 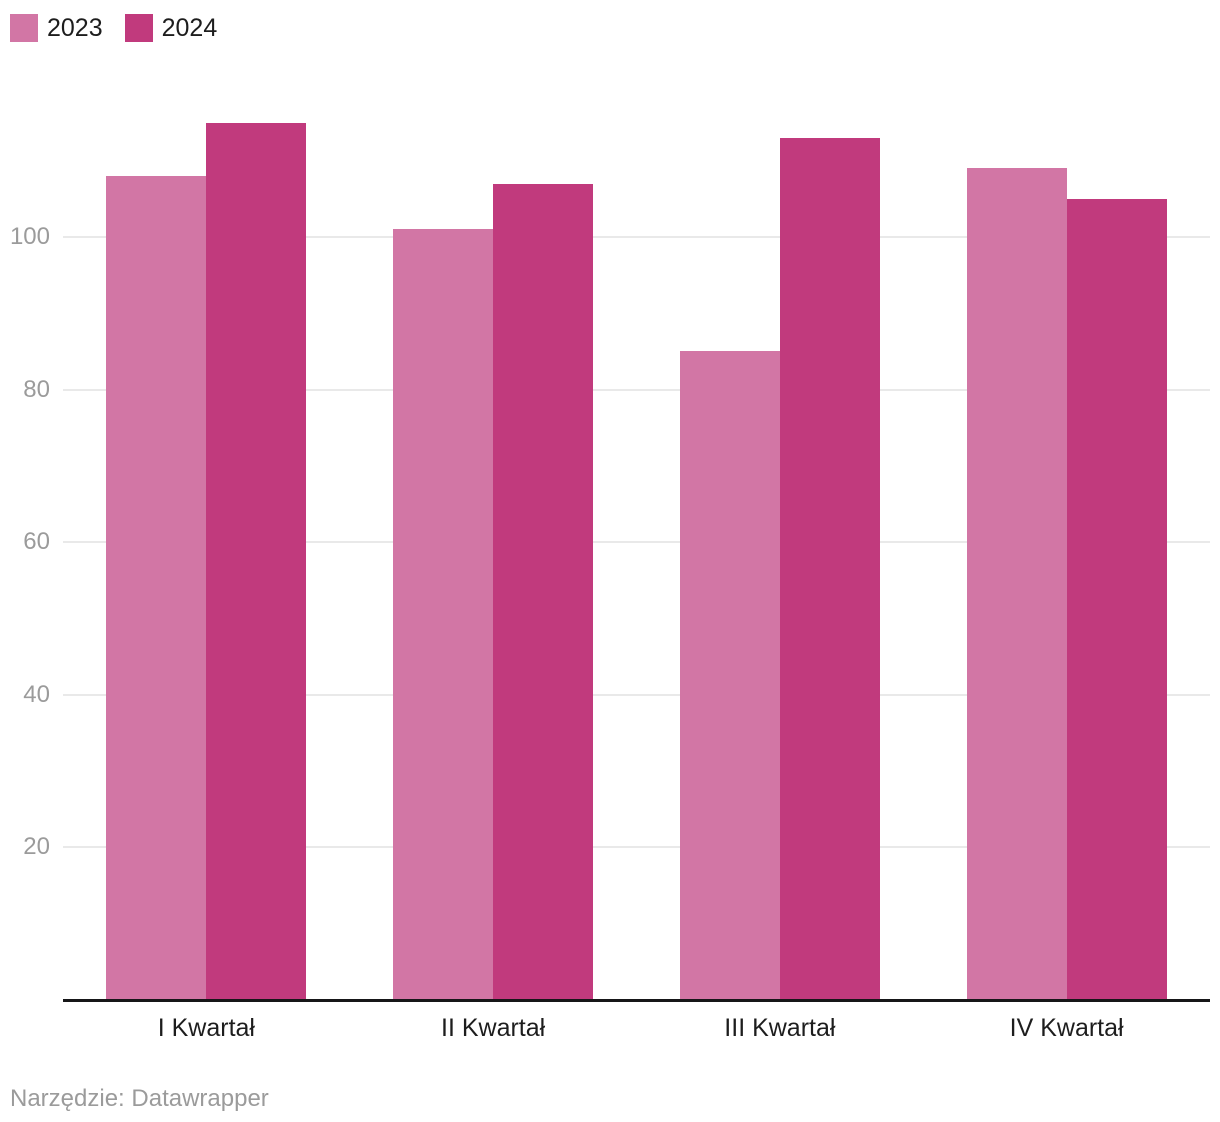 What do you see at coordinates (493, 1028) in the screenshot?
I see `xlabel-ii-kwartał: II Kwartał` at bounding box center [493, 1028].